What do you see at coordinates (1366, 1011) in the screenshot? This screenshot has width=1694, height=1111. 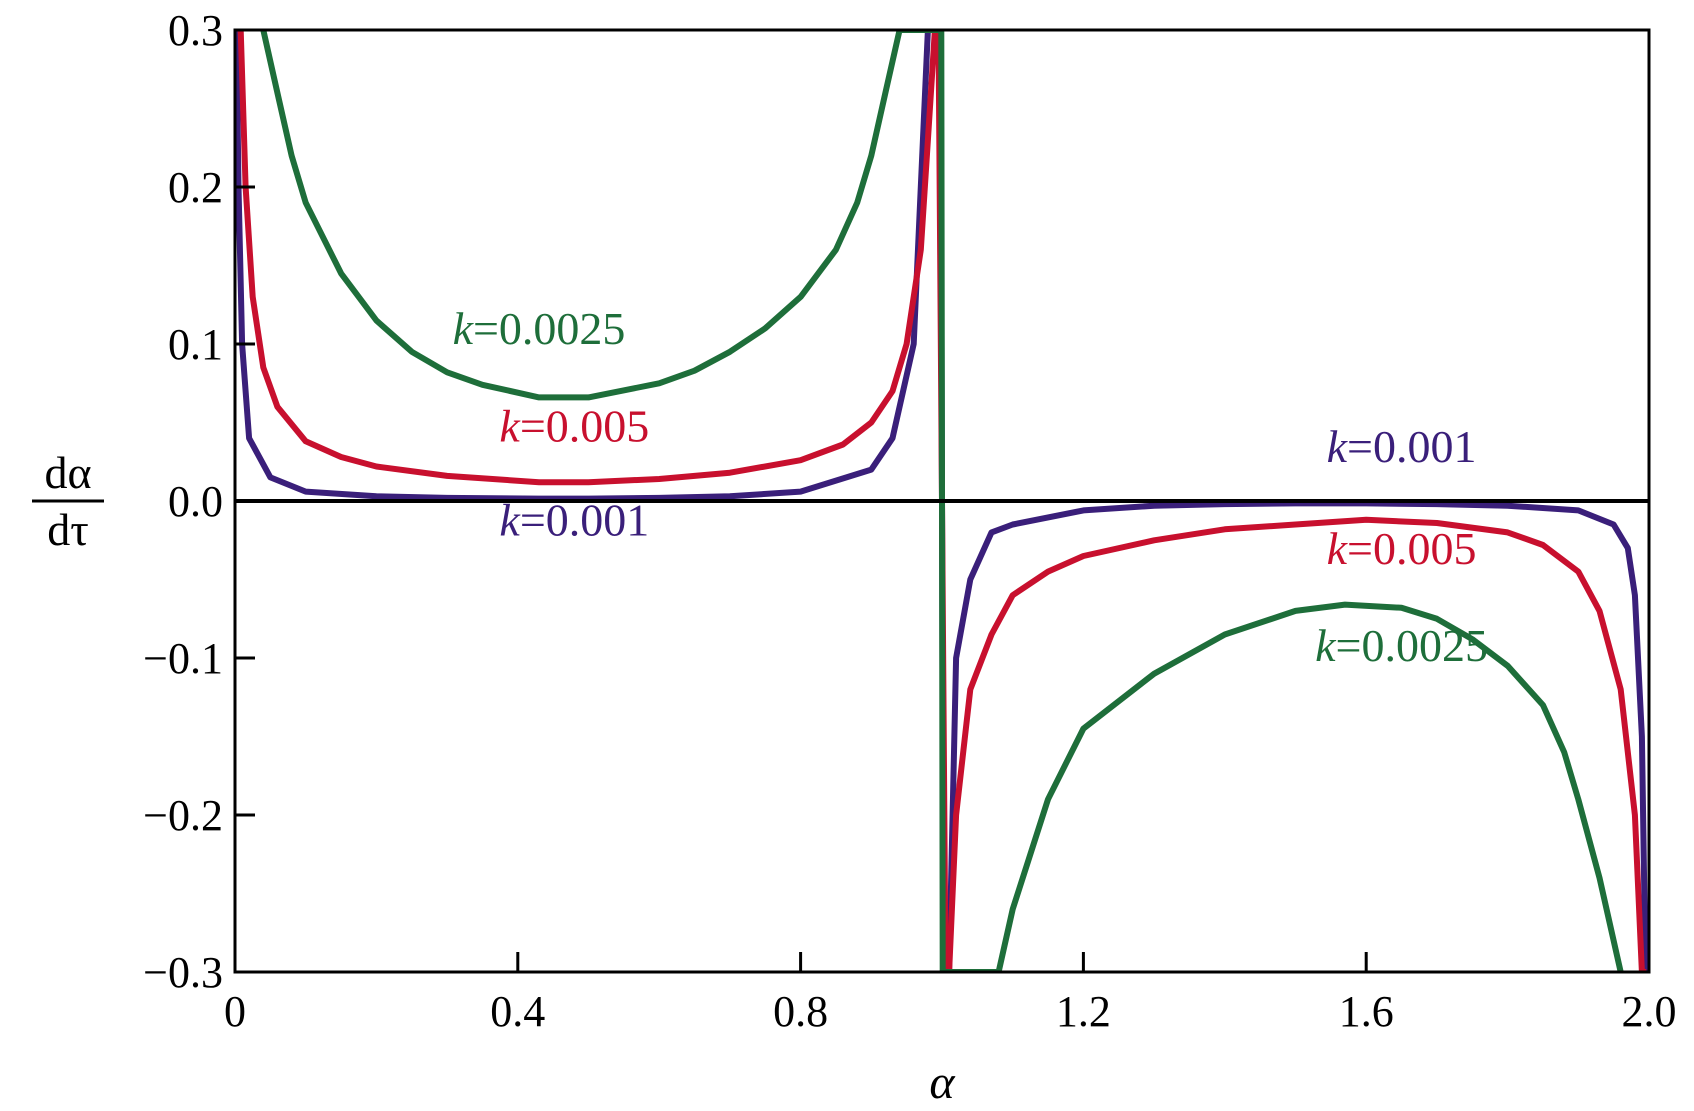 I see `x-tick-label: 1.6` at bounding box center [1366, 1011].